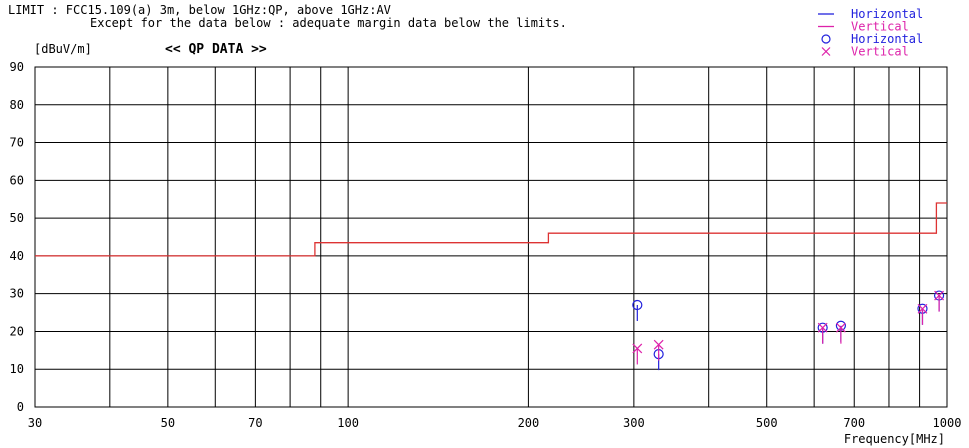 The height and width of the screenshot is (448, 969). I want to click on horizontal-point, so click(637, 310).